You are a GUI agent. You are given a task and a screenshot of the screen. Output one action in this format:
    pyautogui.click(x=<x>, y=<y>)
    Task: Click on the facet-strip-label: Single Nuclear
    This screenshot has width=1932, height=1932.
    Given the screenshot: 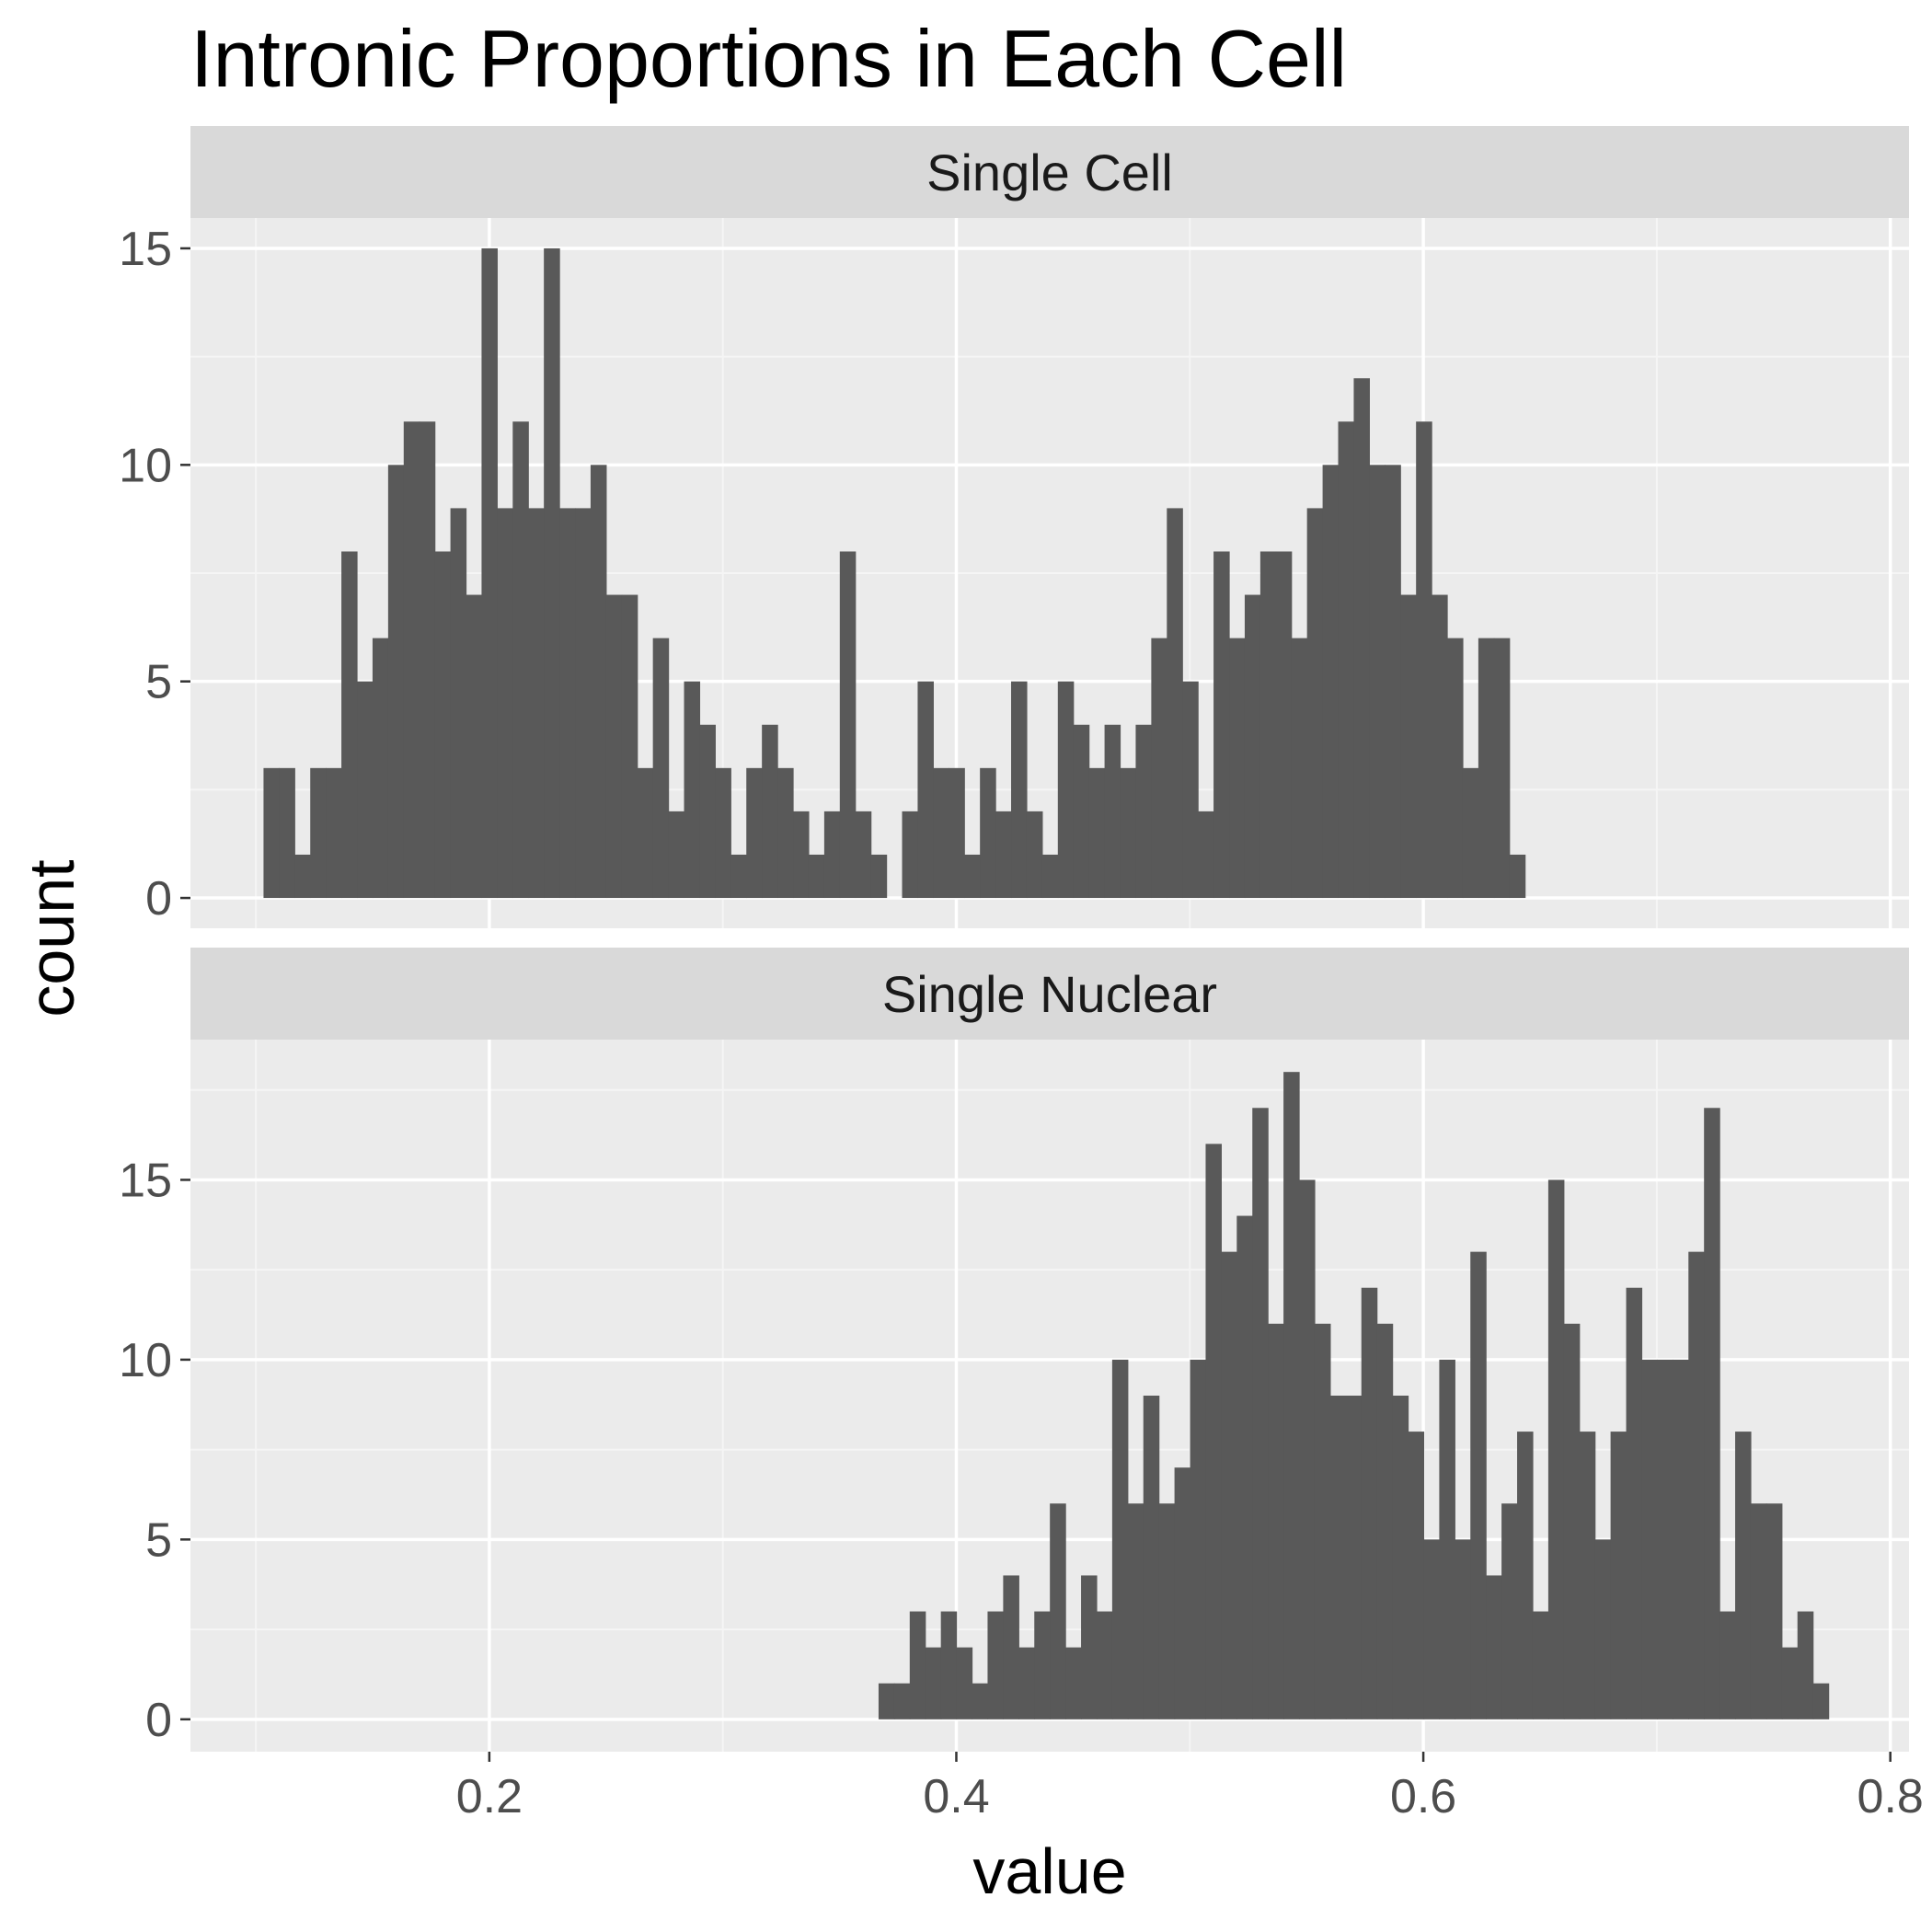 What is the action you would take?
    pyautogui.click(x=1049, y=994)
    